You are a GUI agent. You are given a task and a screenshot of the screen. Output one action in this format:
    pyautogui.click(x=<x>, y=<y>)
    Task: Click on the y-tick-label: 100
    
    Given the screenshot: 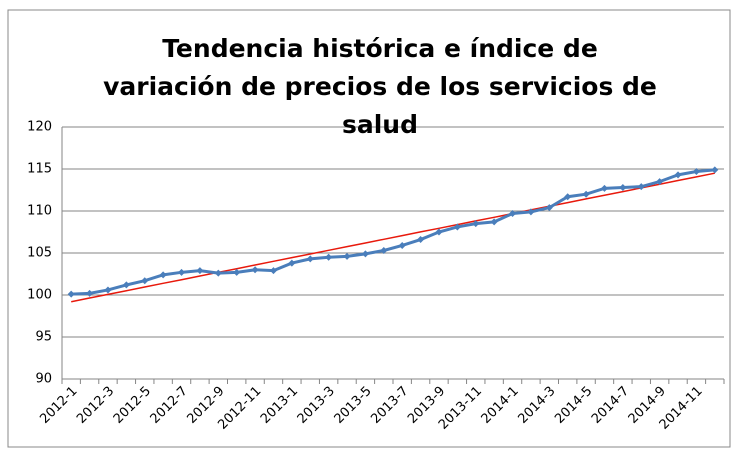 What is the action you would take?
    pyautogui.click(x=39, y=295)
    